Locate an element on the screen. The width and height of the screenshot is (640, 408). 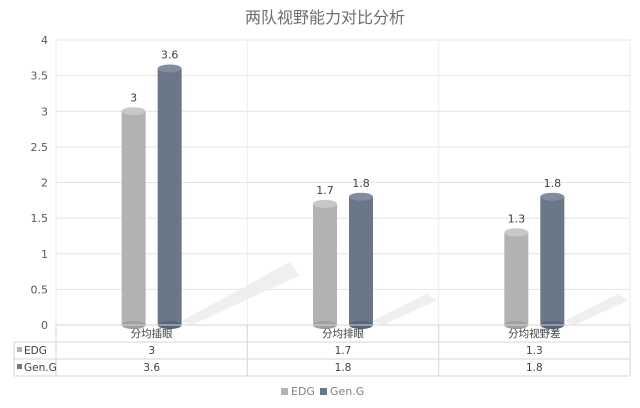
table-series-name: EDG is located at coordinates (35, 351).